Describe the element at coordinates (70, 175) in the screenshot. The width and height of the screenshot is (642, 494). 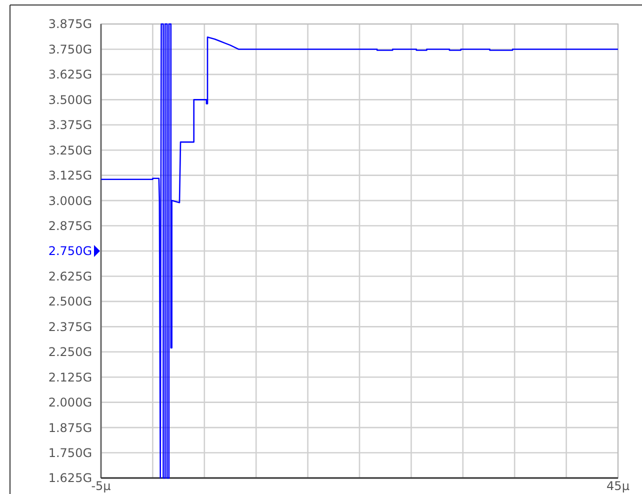
I see `y-tick-label: 3.125G` at that location.